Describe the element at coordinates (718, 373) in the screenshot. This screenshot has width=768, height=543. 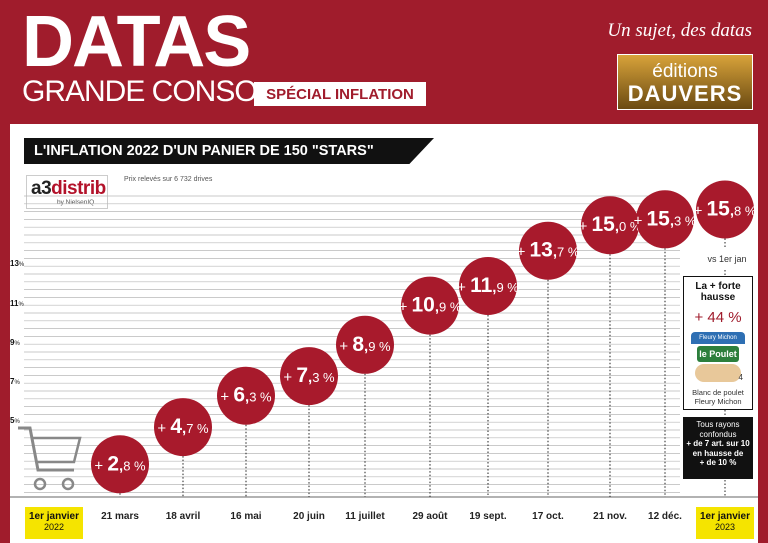
I see `product-food-icon` at that location.